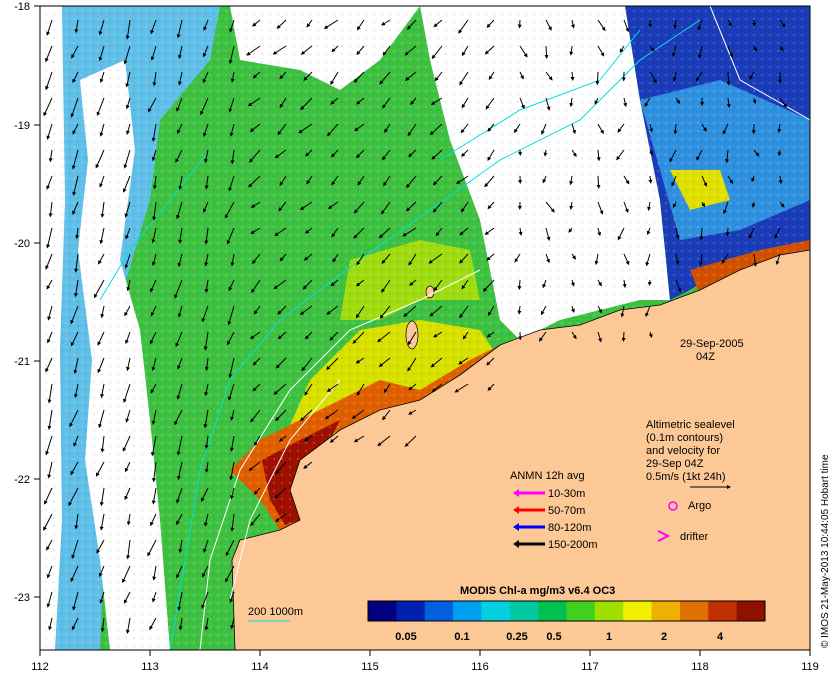 The width and height of the screenshot is (840, 680). What do you see at coordinates (425, 661) in the screenshot?
I see `longitude-axis: 112 113 114 115 116 117 118 119` at bounding box center [425, 661].